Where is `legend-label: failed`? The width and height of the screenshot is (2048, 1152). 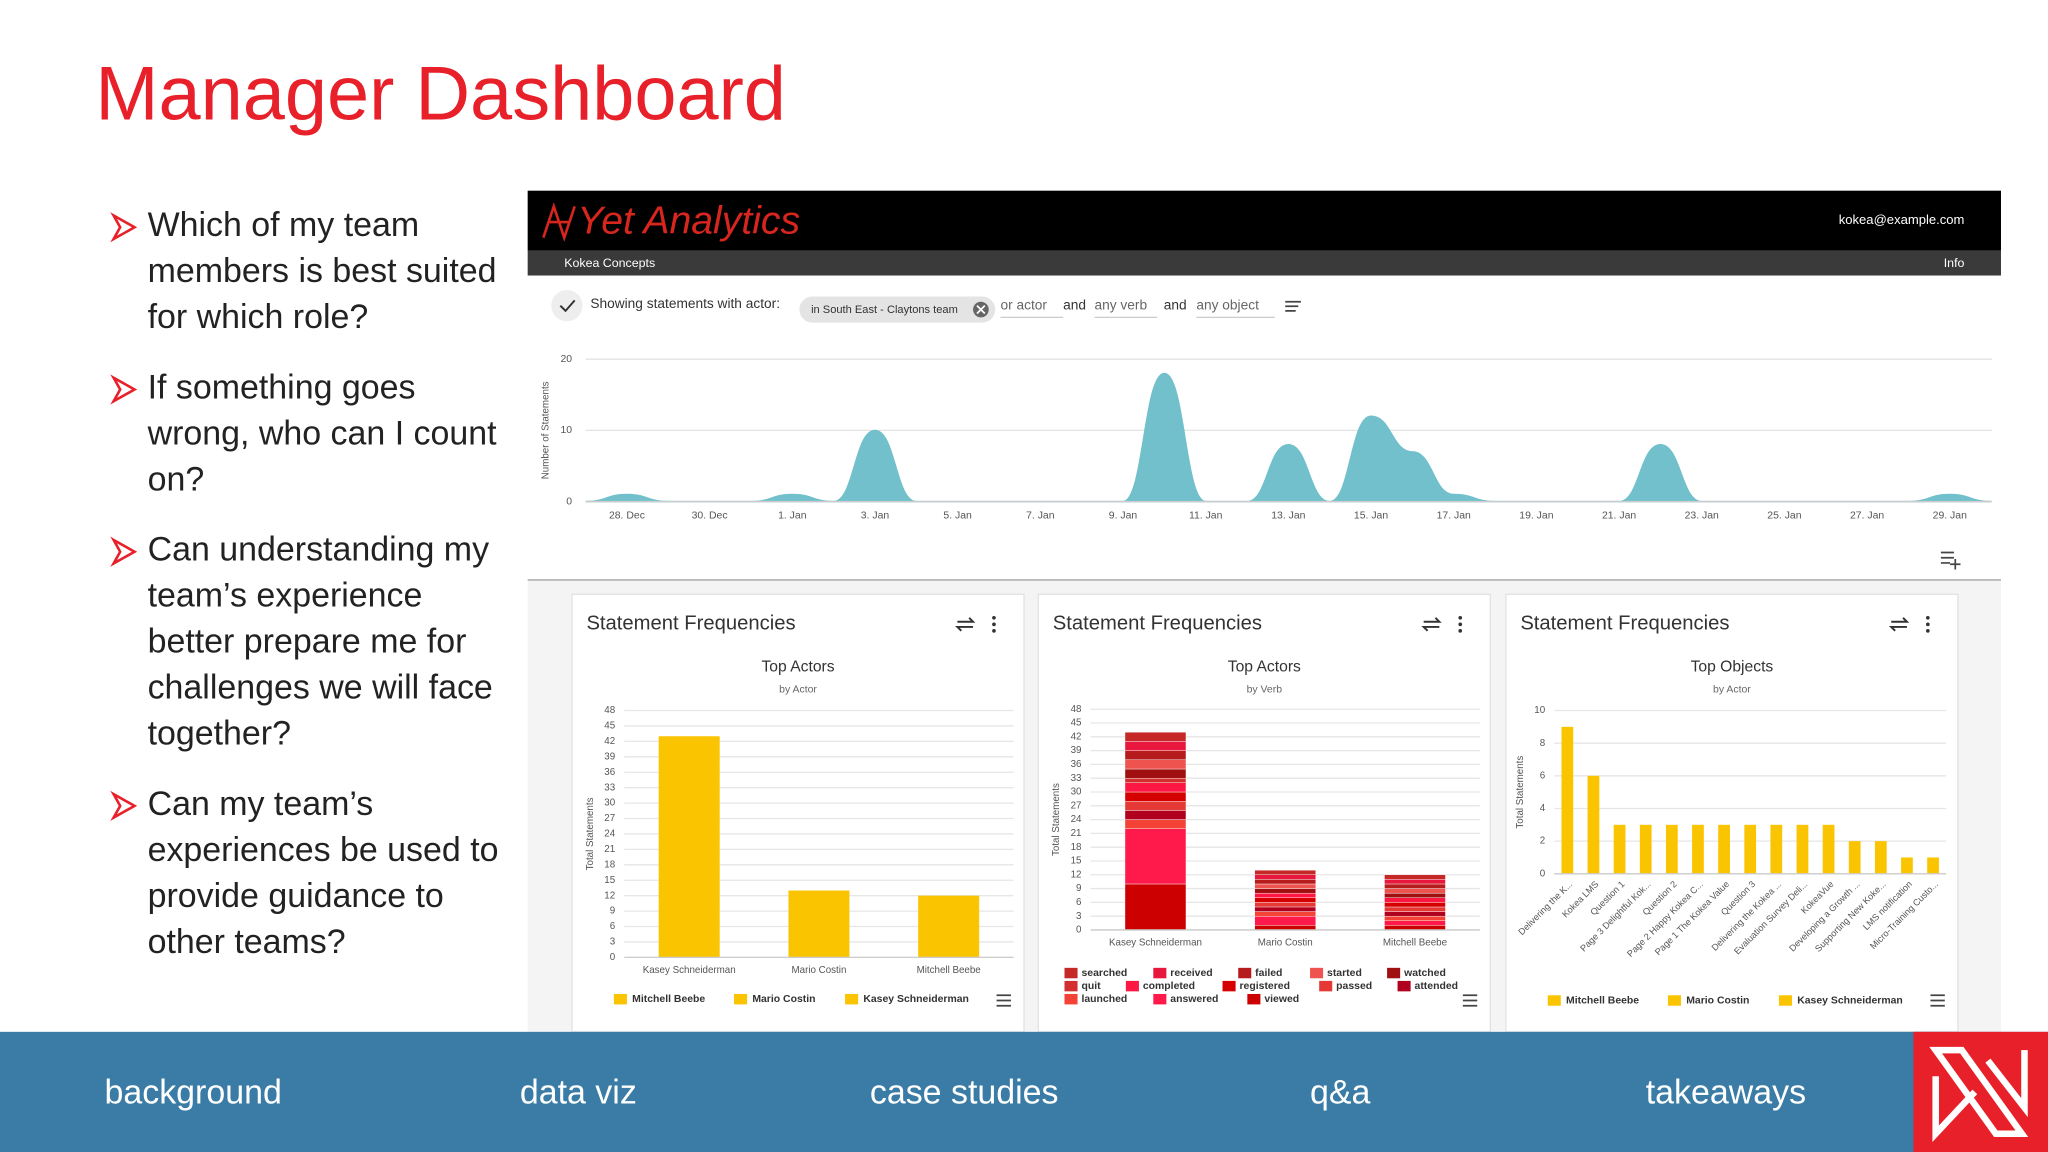
legend-label: failed is located at coordinates (1268, 973).